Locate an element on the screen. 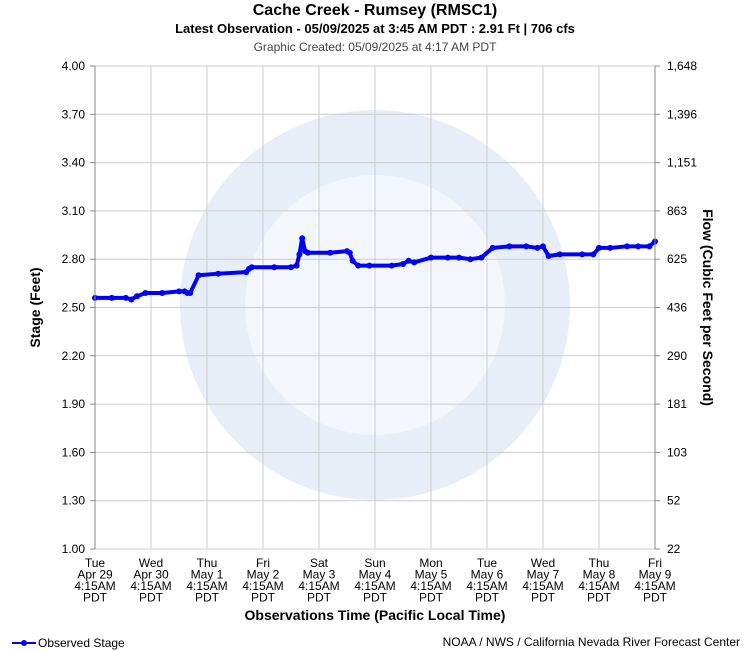 The image size is (750, 650). x-tick-label: Thu May 1 4:15AM PDT is located at coordinates (206, 580).